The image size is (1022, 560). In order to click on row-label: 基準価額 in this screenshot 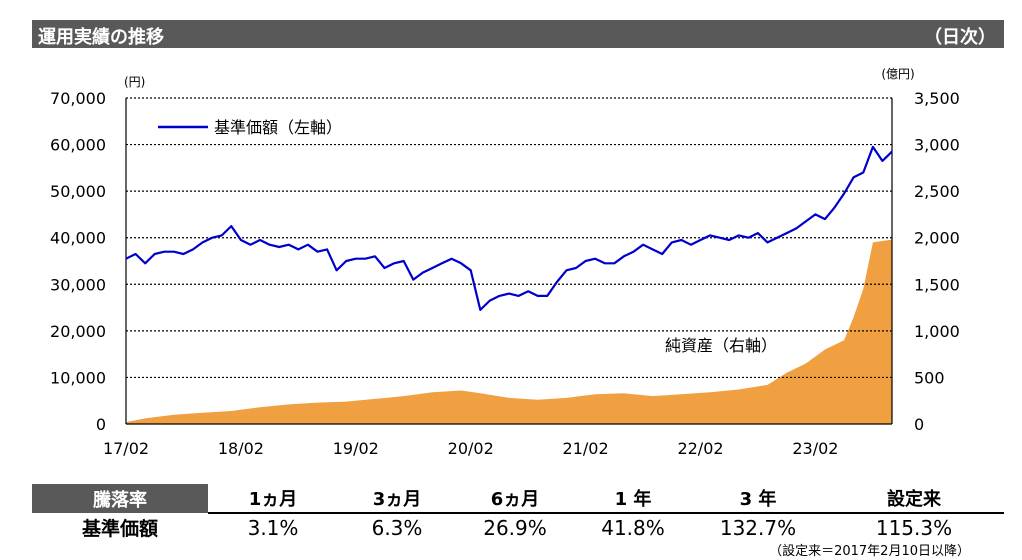, I will do `click(119, 529)`.